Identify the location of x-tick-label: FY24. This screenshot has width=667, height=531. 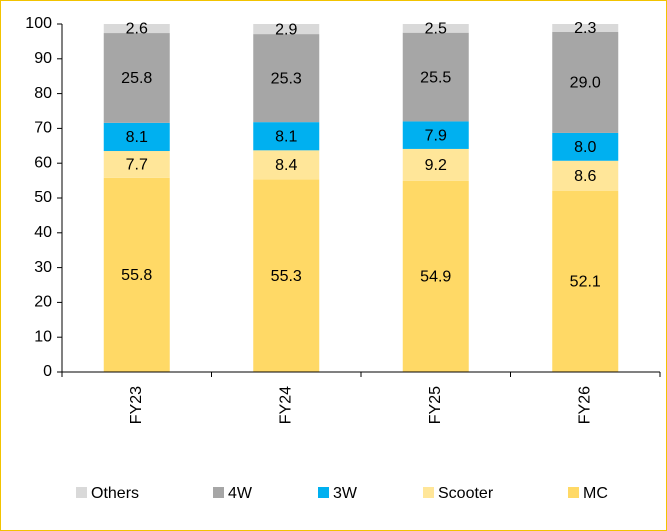
(285, 405).